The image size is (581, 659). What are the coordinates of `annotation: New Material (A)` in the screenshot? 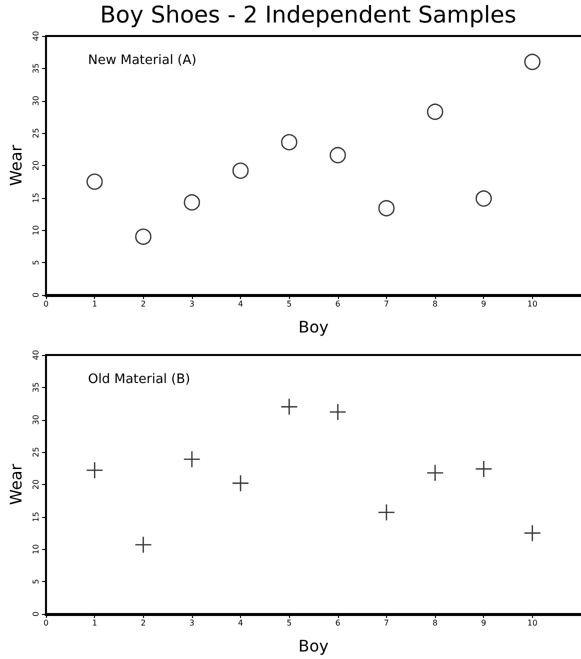 It's located at (142, 60).